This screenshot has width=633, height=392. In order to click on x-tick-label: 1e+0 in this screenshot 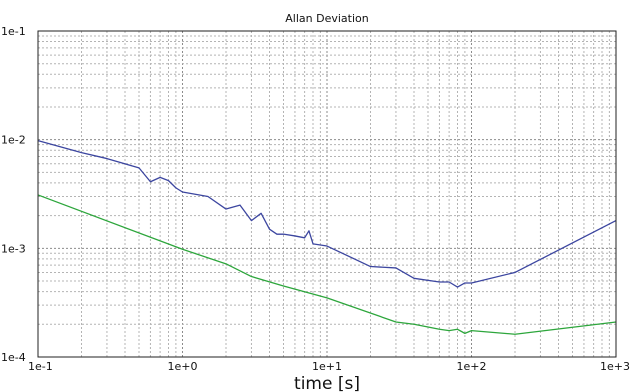, I will do `click(183, 366)`.